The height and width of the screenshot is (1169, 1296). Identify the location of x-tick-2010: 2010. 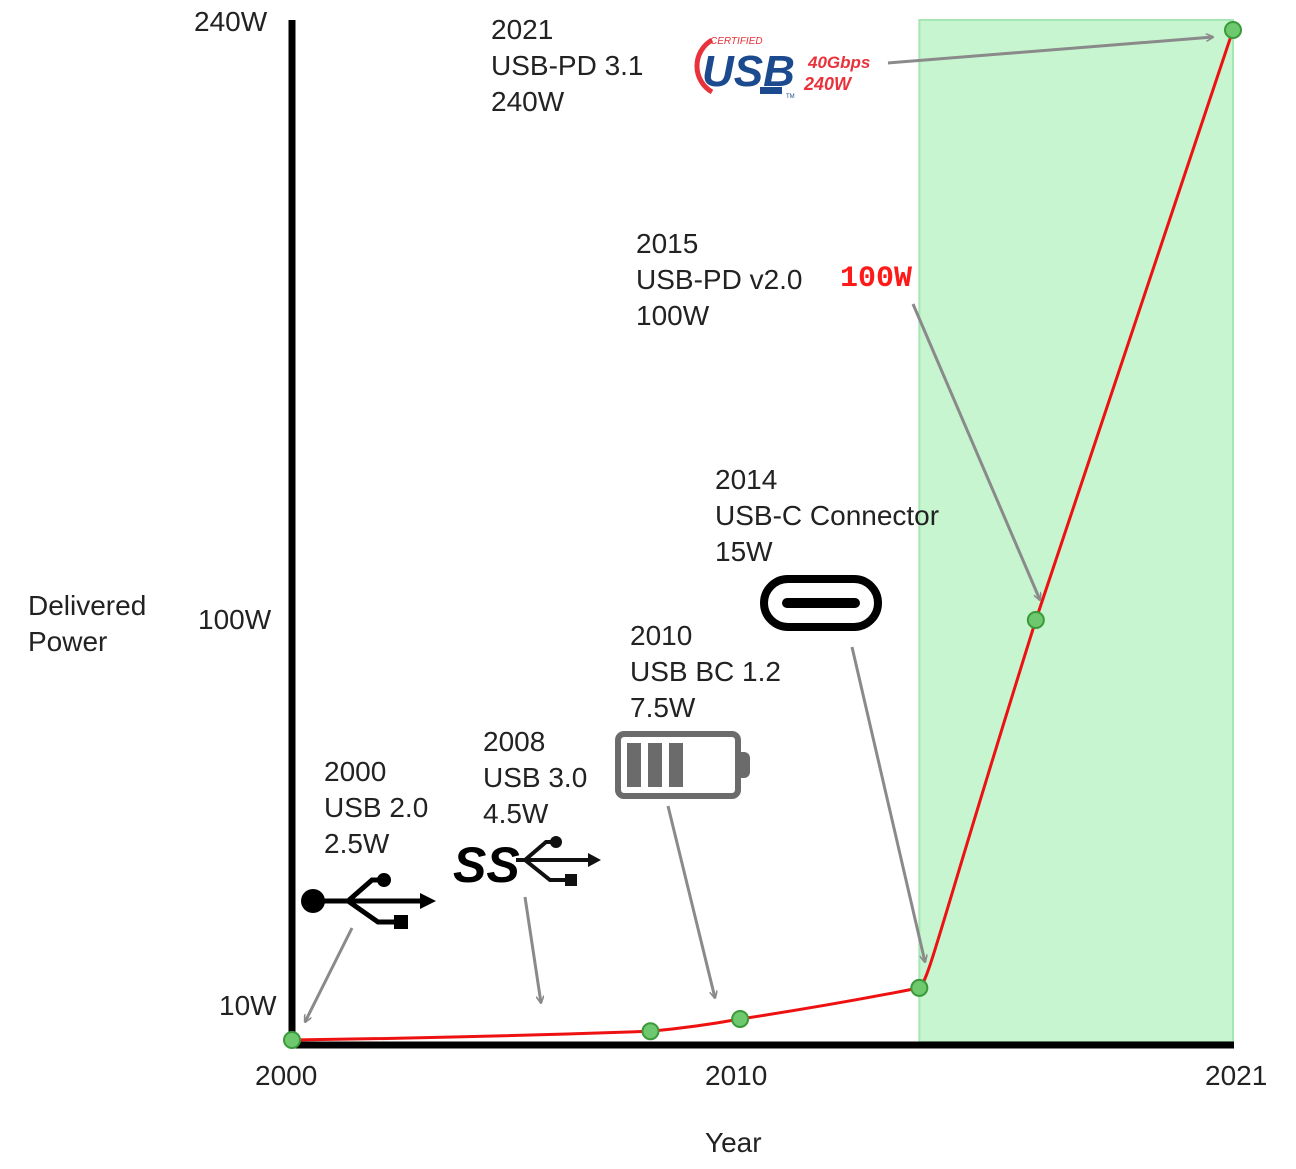
(736, 1075).